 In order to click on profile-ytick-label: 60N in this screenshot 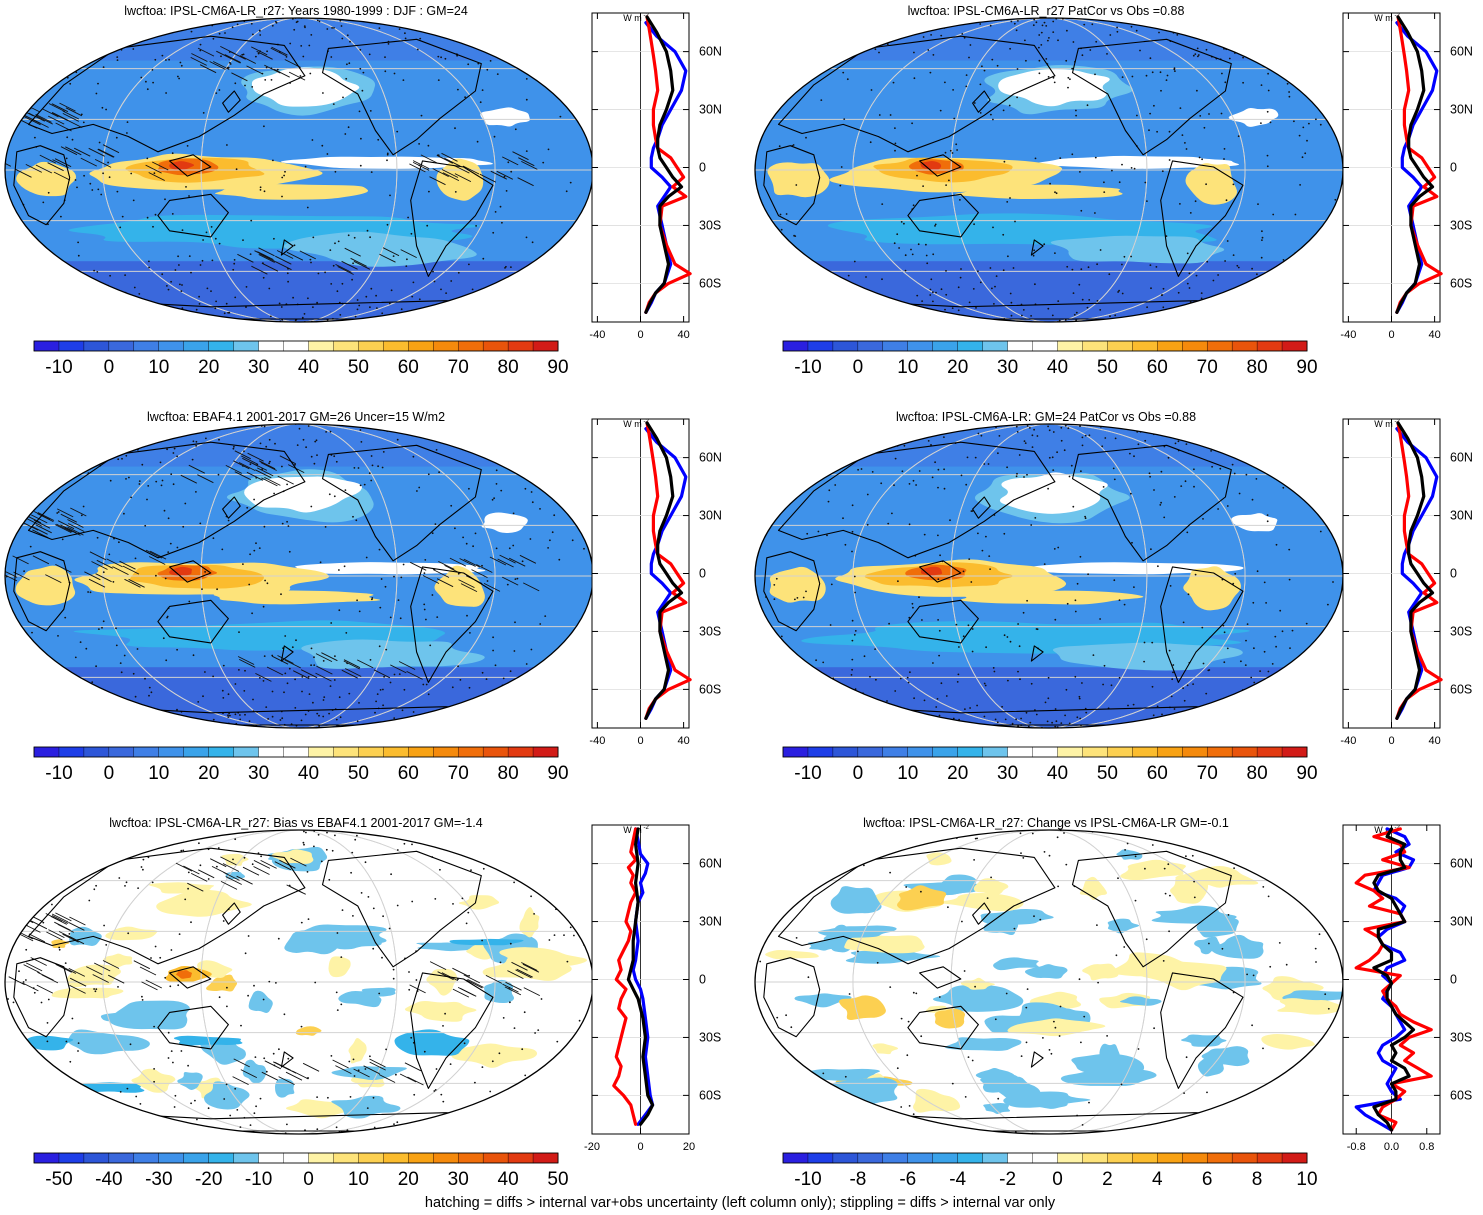, I will do `click(1461, 52)`.